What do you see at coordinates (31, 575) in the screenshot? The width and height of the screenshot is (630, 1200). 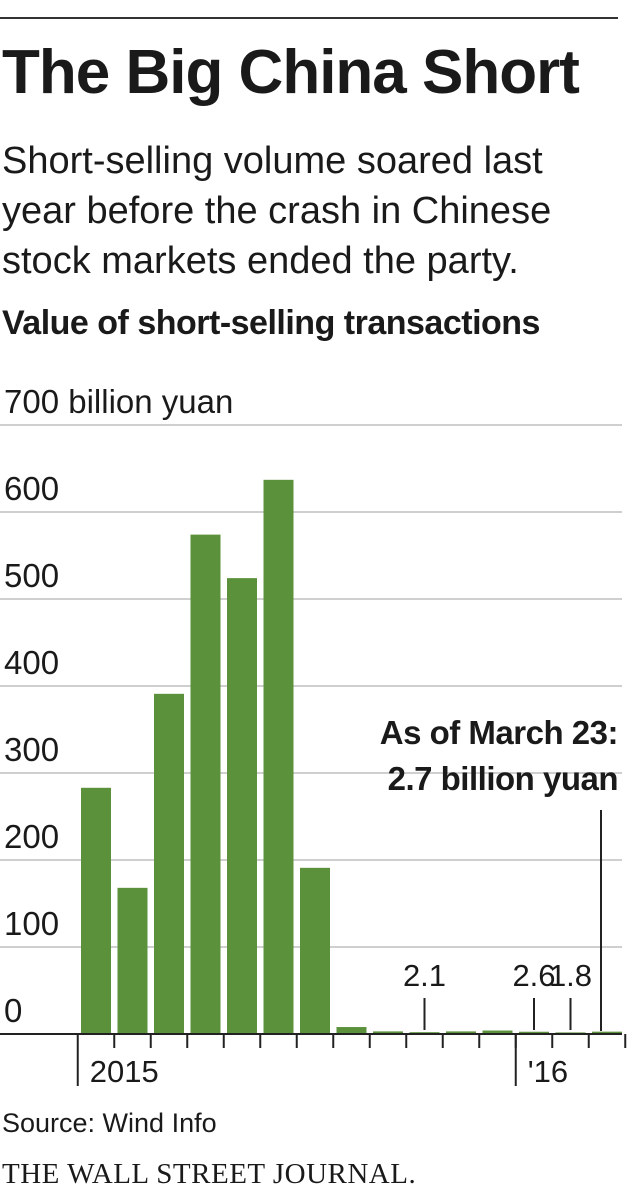 I see `y-tick-label: 500` at bounding box center [31, 575].